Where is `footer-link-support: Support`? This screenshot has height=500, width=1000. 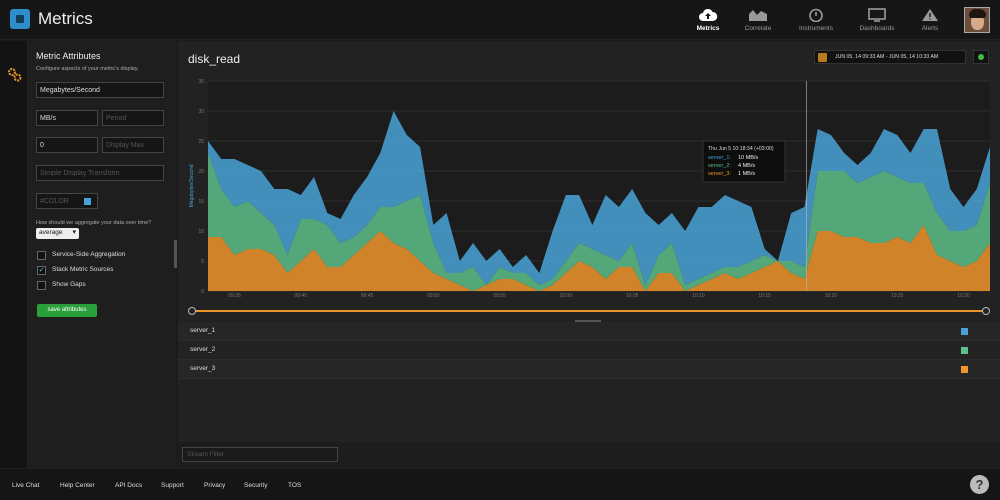 footer-link-support: Support is located at coordinates (172, 485).